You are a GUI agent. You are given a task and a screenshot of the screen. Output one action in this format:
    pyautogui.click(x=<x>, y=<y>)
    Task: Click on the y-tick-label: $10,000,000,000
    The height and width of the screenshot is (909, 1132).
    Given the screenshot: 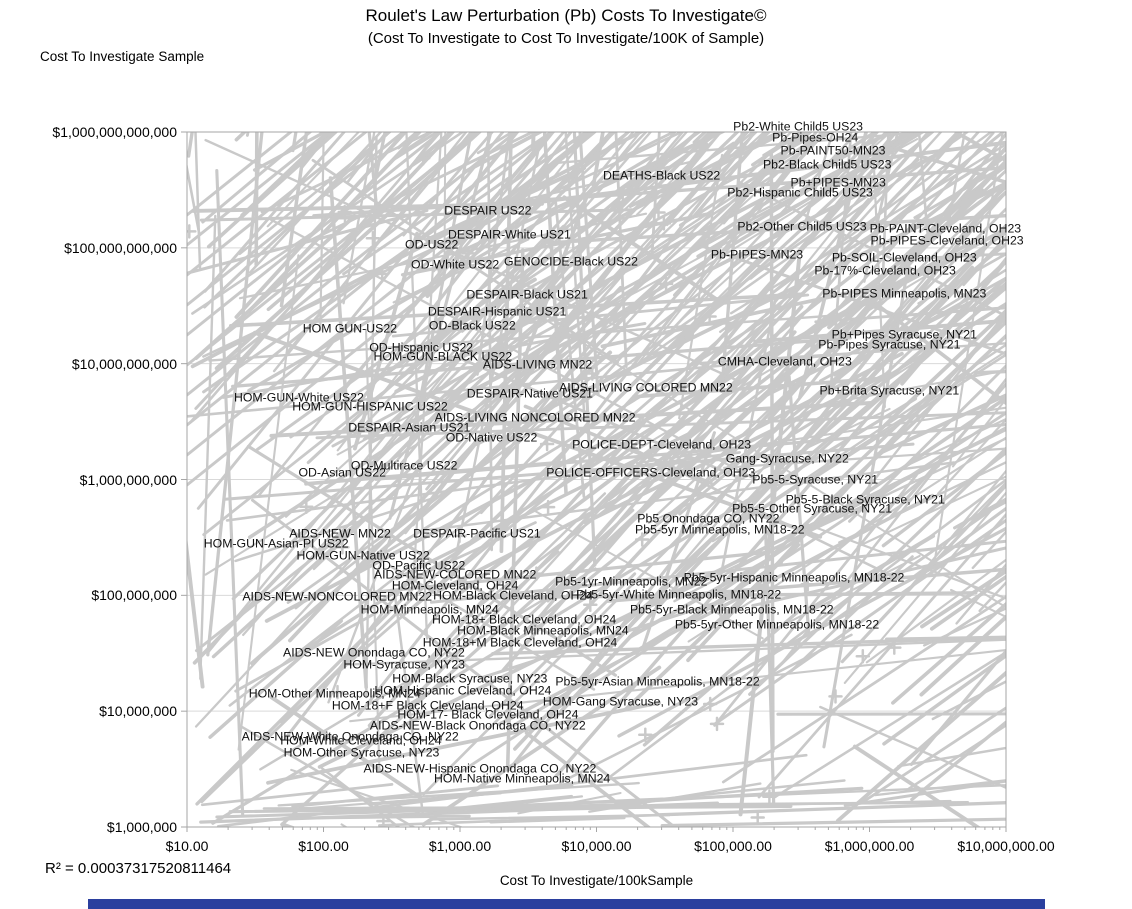 What is the action you would take?
    pyautogui.click(x=124, y=363)
    